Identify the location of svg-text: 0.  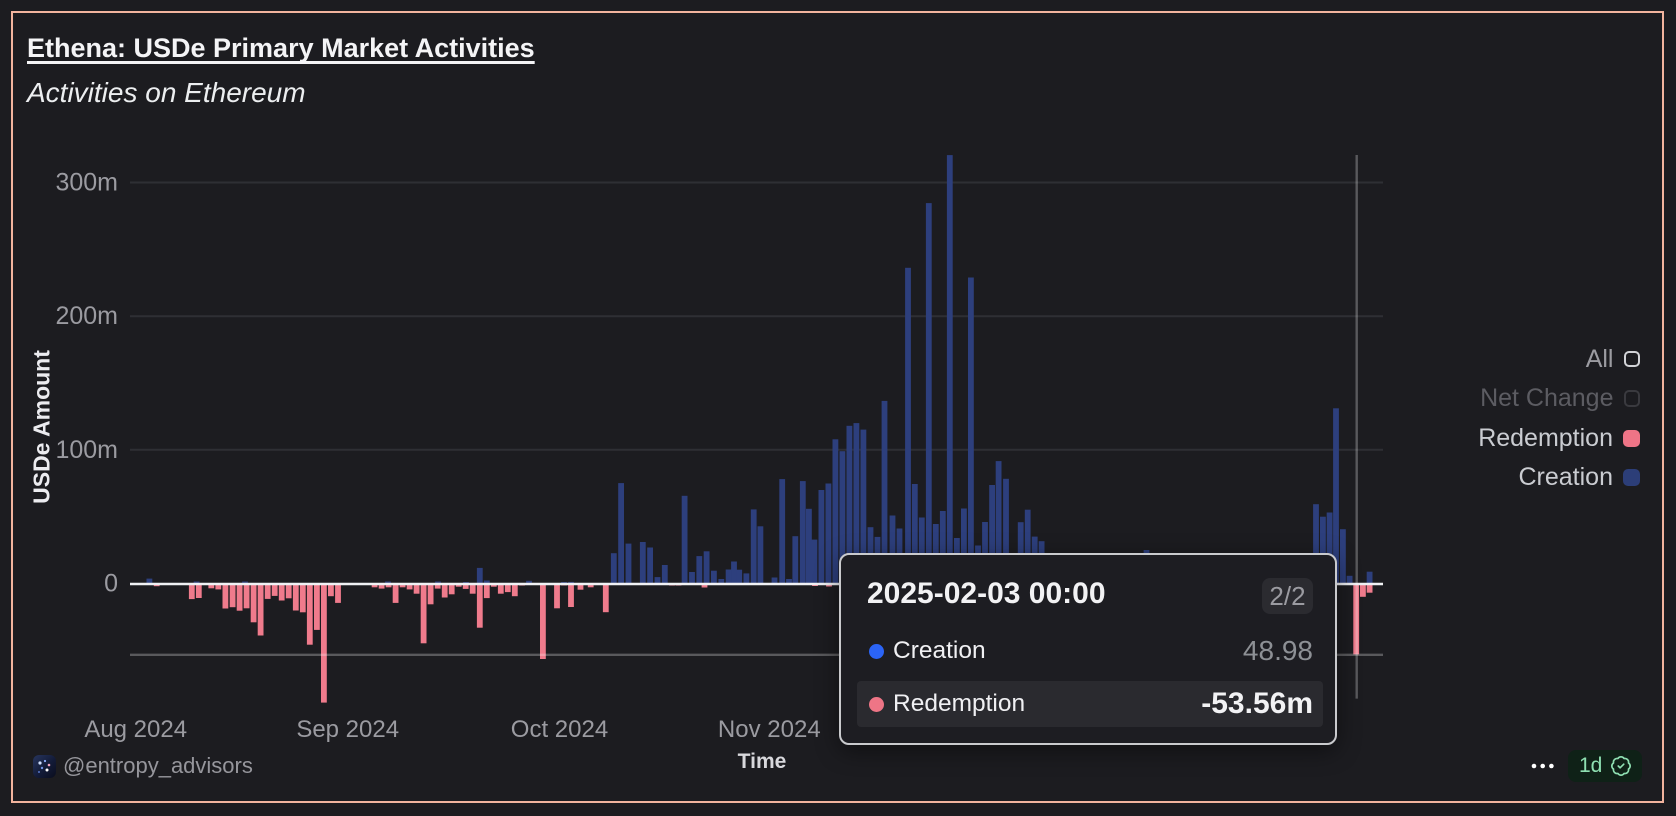
(111, 584).